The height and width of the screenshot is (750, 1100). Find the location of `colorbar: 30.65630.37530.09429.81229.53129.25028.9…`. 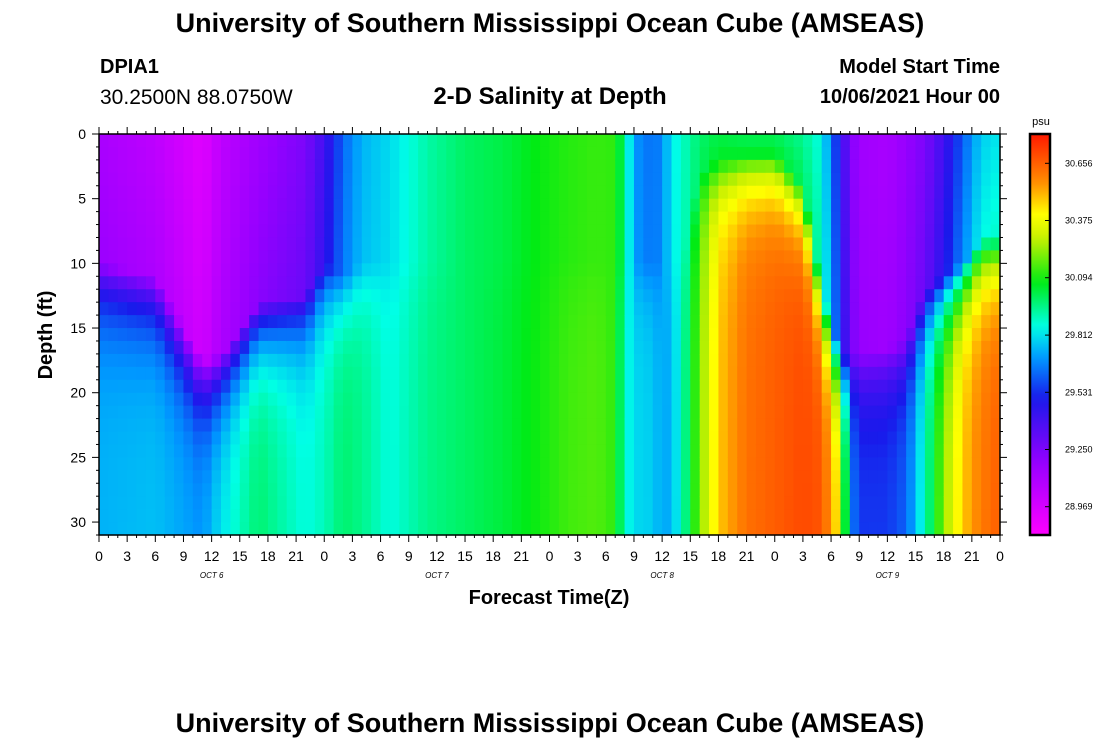

colorbar: 30.65630.37530.09429.81229.53129.25028.9… is located at coordinates (1060, 334).